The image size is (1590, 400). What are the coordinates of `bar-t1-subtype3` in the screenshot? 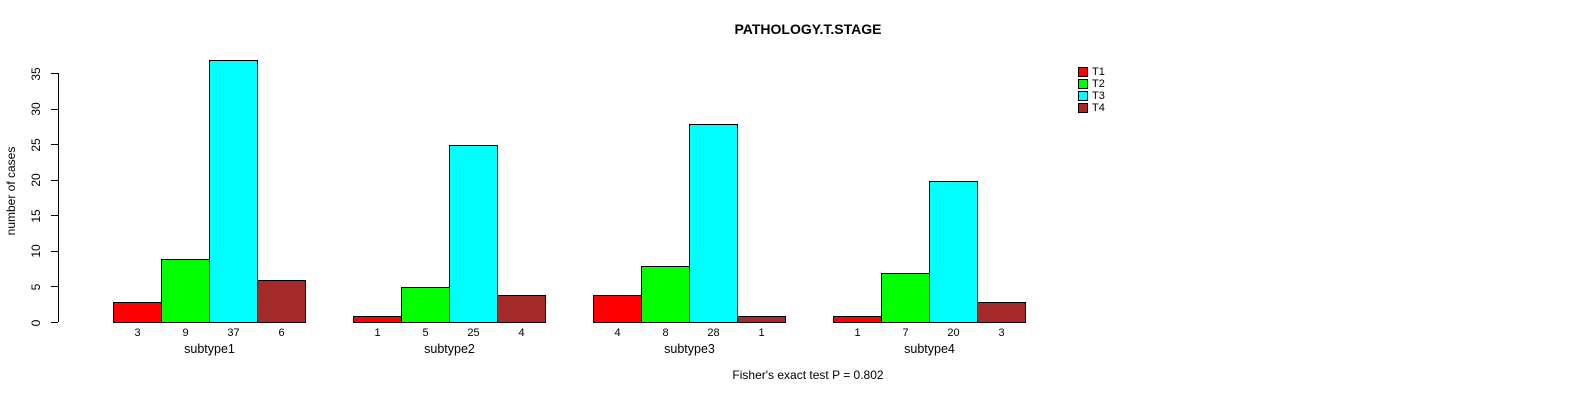 It's located at (617, 309).